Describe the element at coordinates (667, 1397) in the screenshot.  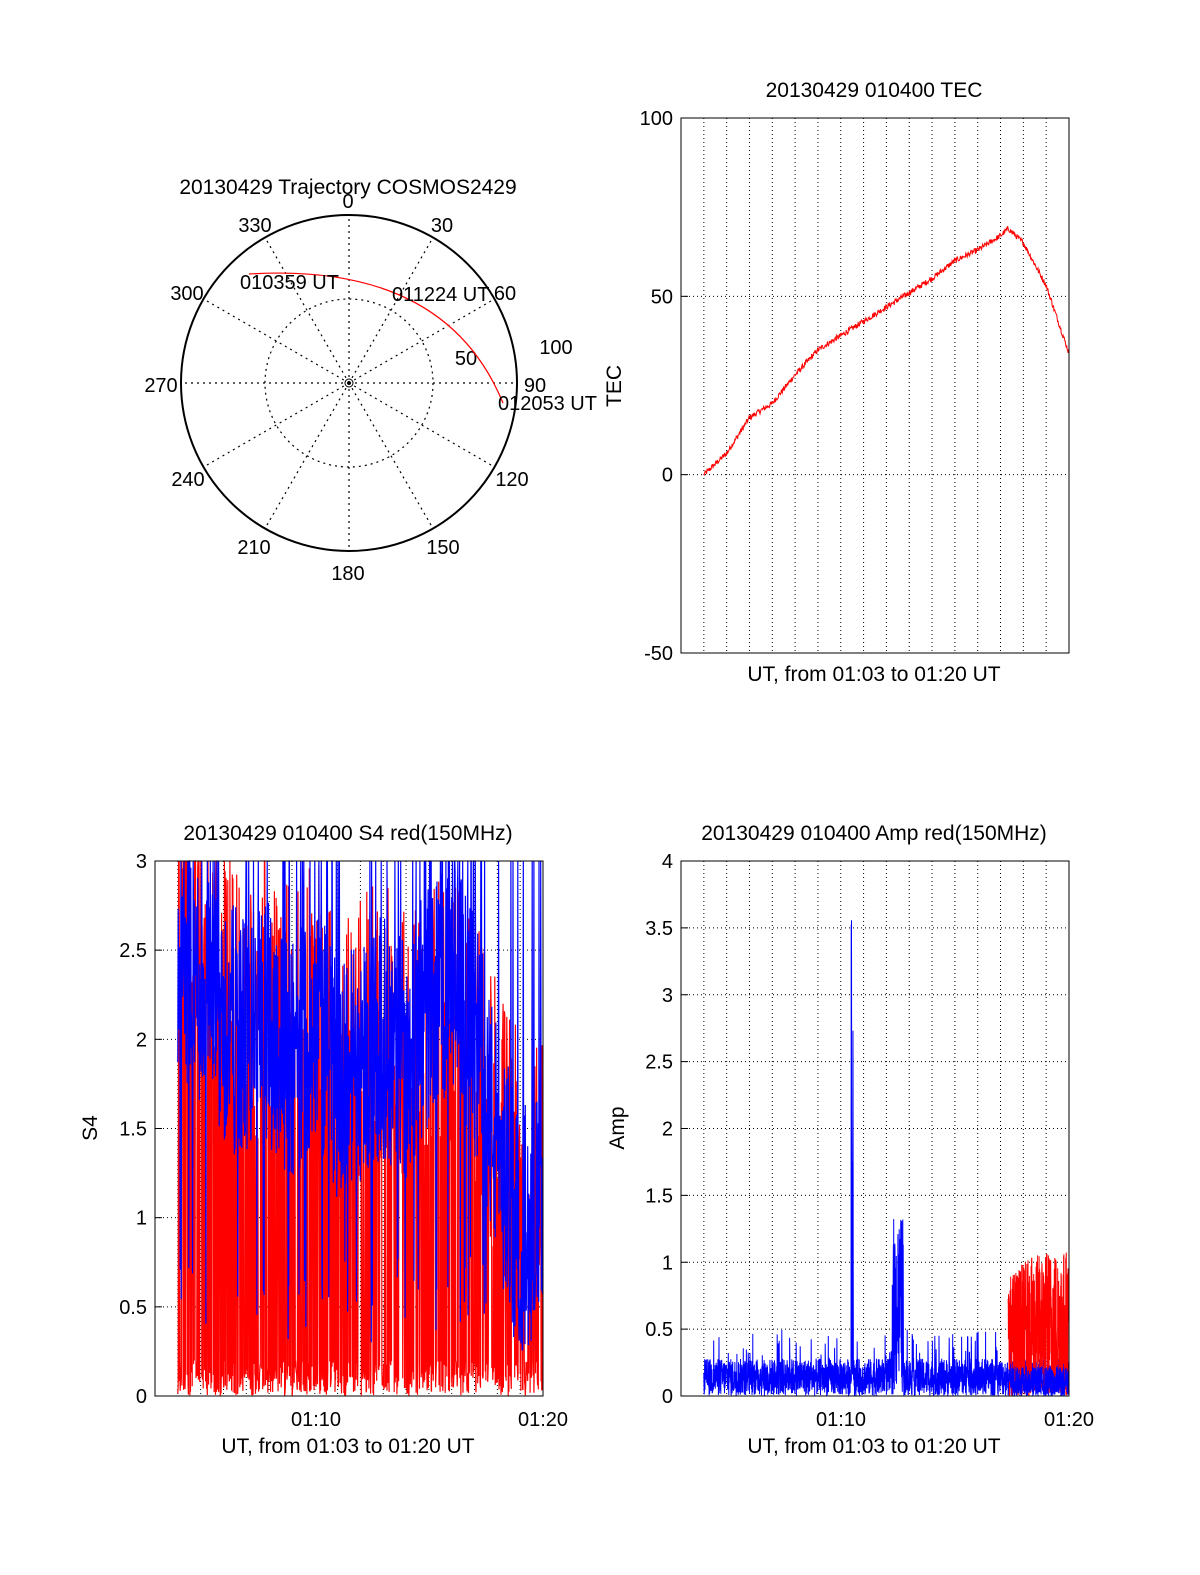
I see `amp-ytick: 0` at that location.